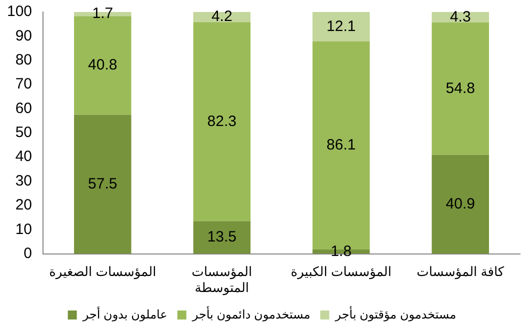 The image size is (530, 331). I want to click on y-tick-label: 0, so click(28, 253).